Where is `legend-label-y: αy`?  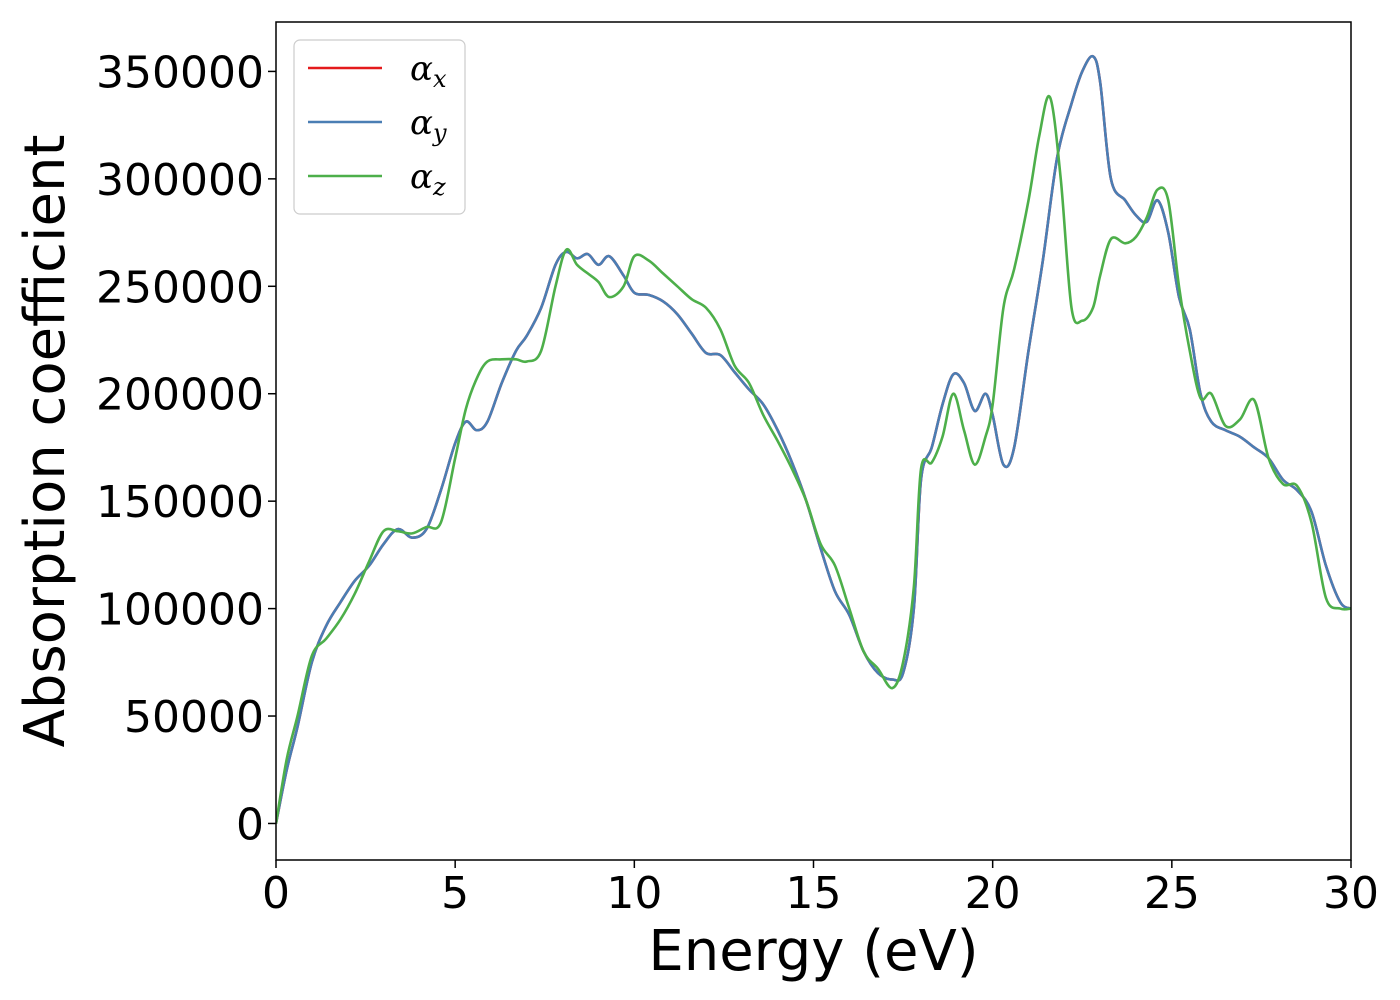 legend-label-y: αy is located at coordinates (428, 125).